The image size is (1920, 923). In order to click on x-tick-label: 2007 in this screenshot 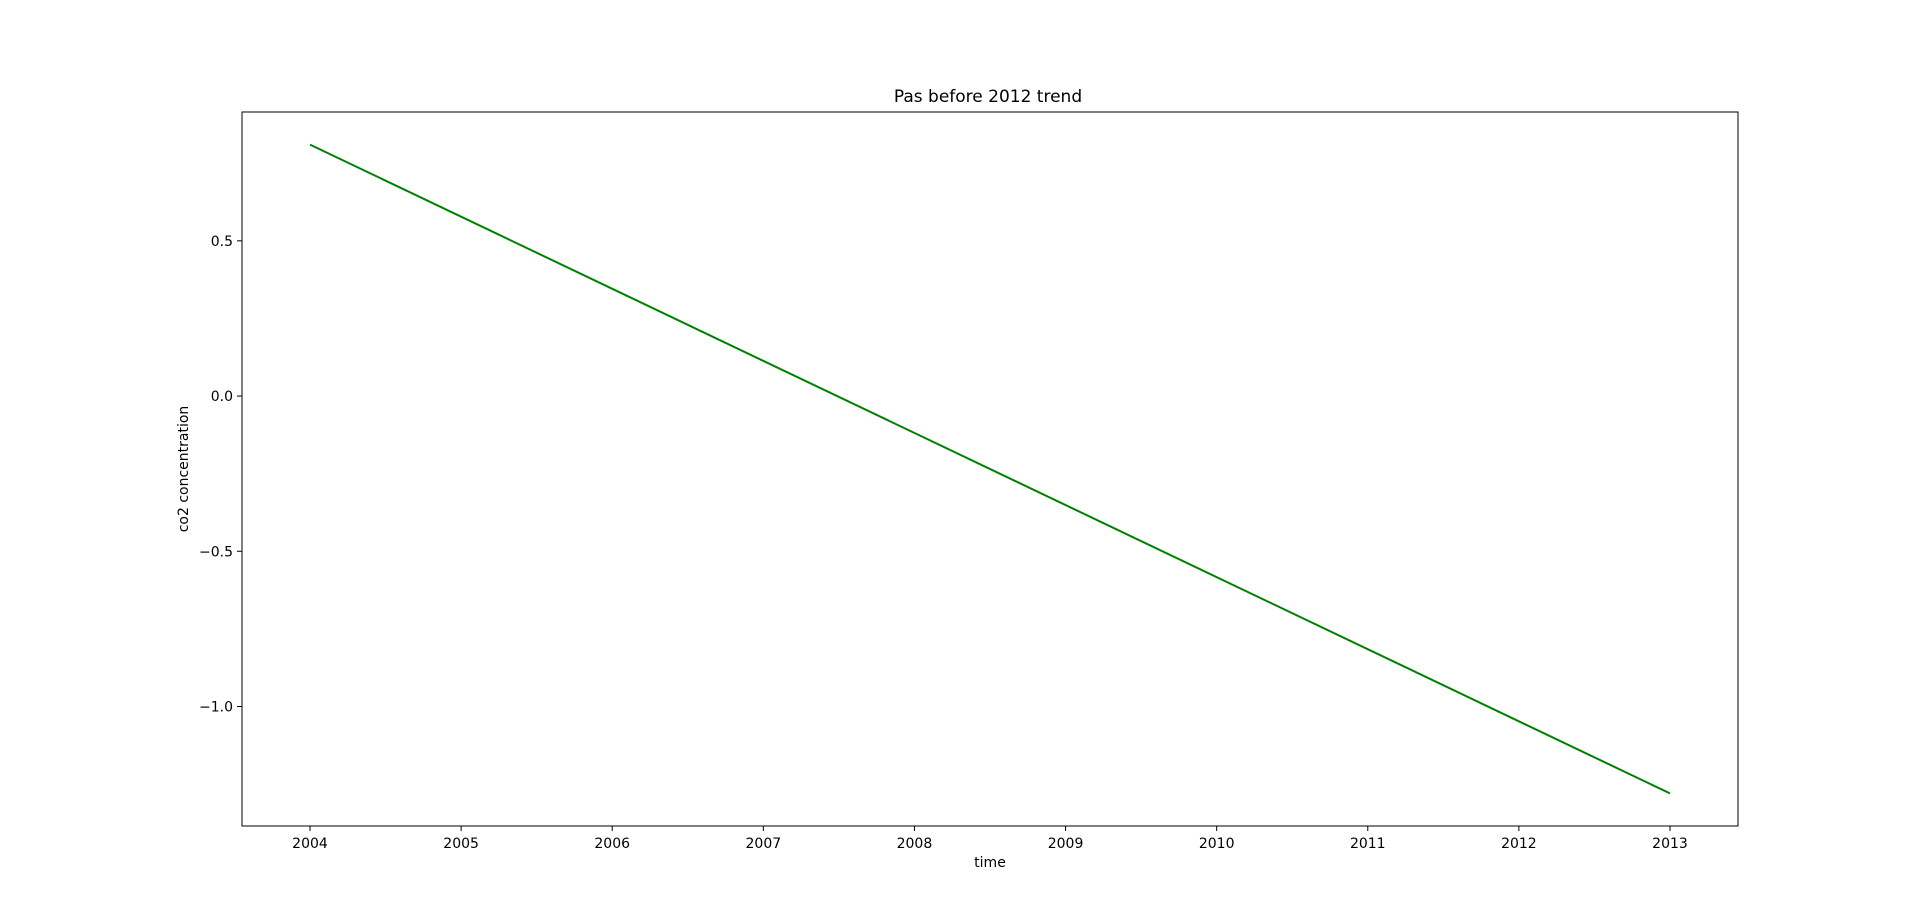, I will do `click(764, 844)`.